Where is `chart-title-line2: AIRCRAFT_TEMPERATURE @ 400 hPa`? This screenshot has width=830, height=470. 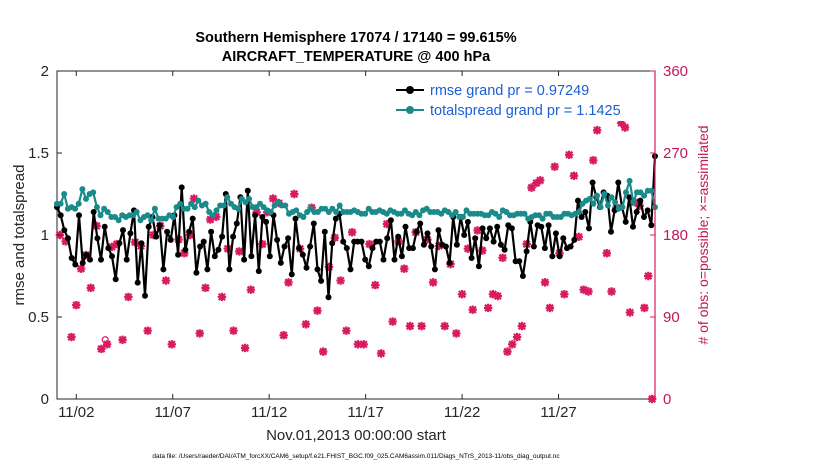 chart-title-line2: AIRCRAFT_TEMPERATURE @ 400 hPa is located at coordinates (356, 57).